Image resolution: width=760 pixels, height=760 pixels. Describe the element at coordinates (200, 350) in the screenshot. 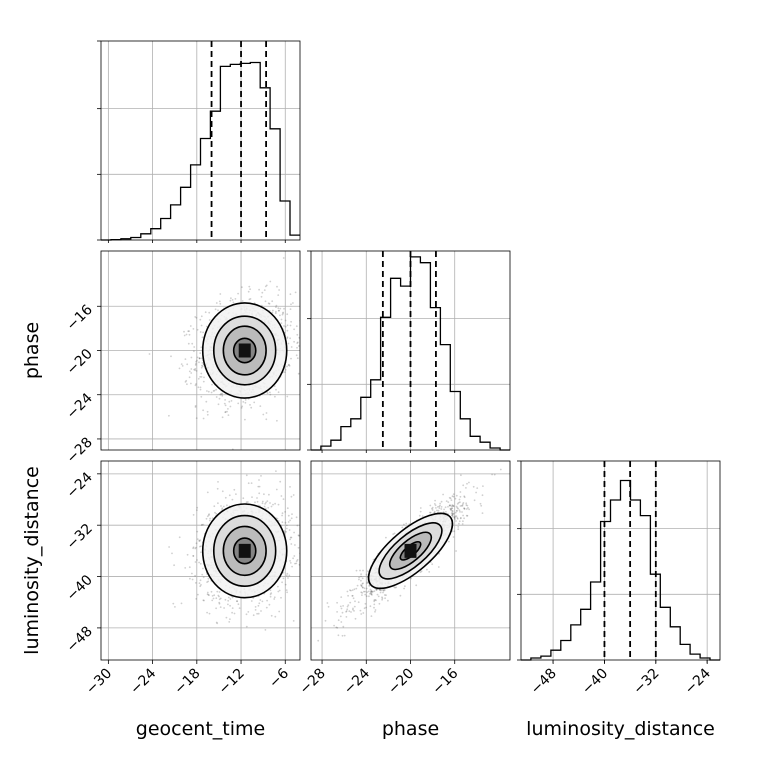

I see `panel-content` at that location.